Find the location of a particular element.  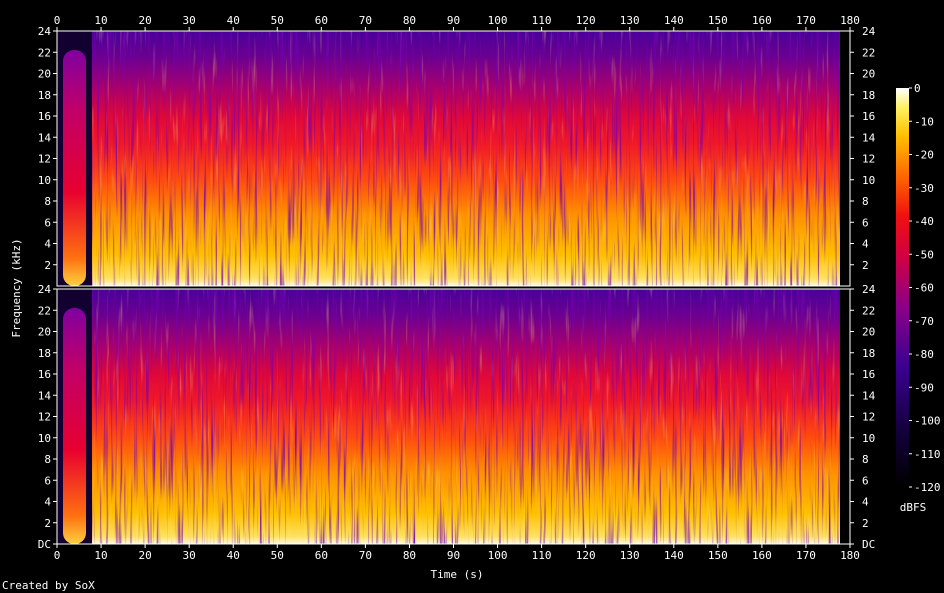

y-axis-label: Frequency (kHz) is located at coordinates (16, 287).